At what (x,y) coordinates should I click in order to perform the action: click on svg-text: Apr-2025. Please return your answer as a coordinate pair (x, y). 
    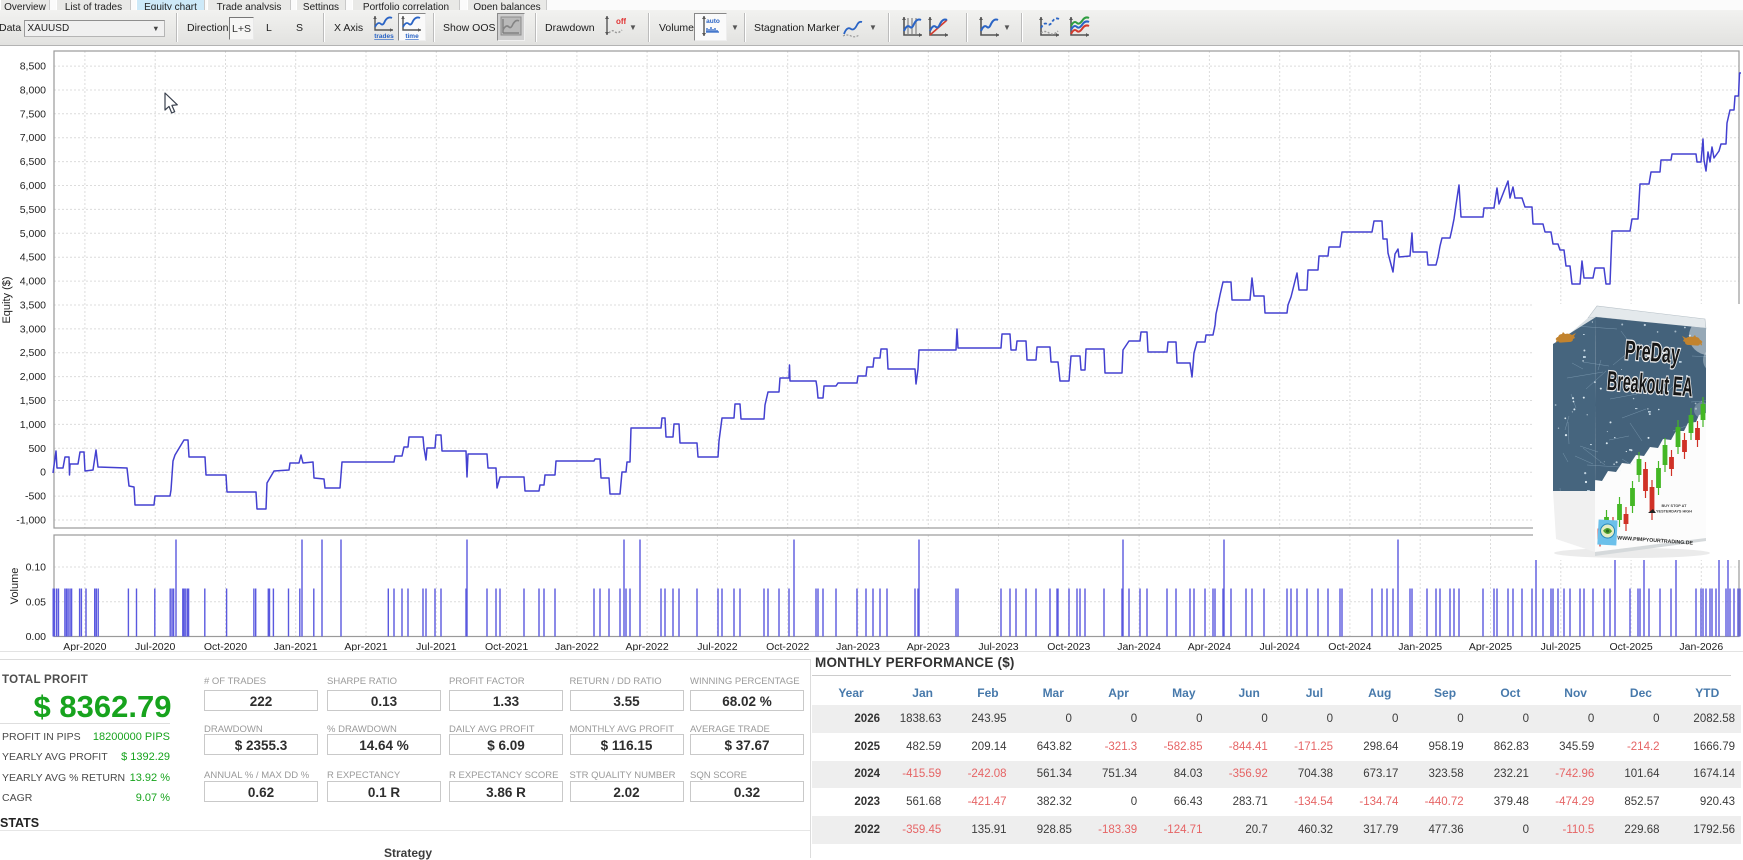
    Looking at the image, I should click on (1490, 647).